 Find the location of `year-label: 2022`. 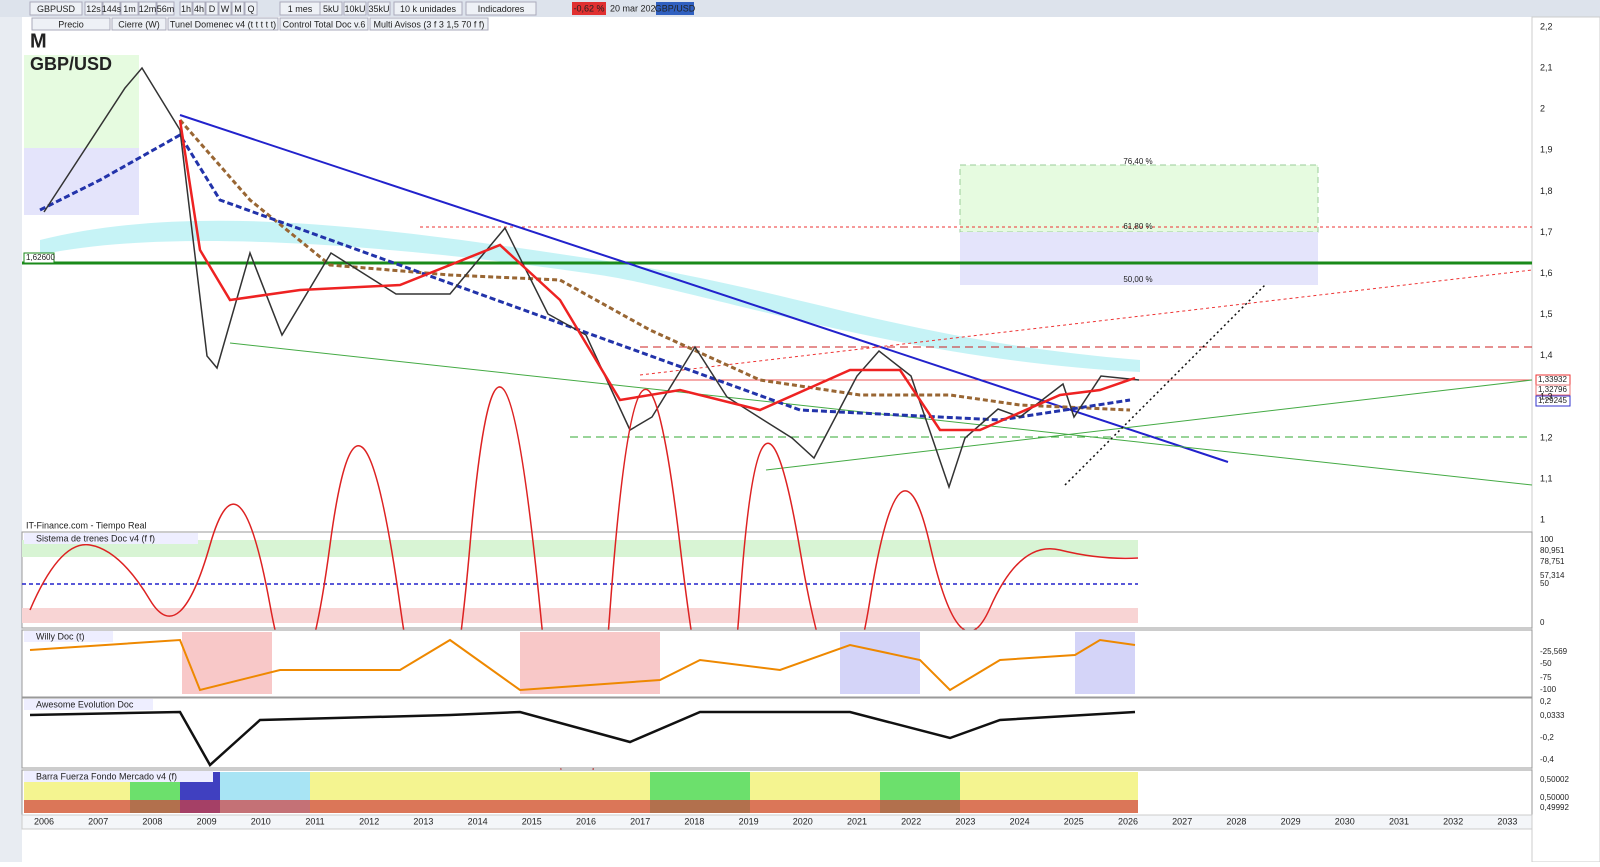

year-label: 2022 is located at coordinates (911, 821).